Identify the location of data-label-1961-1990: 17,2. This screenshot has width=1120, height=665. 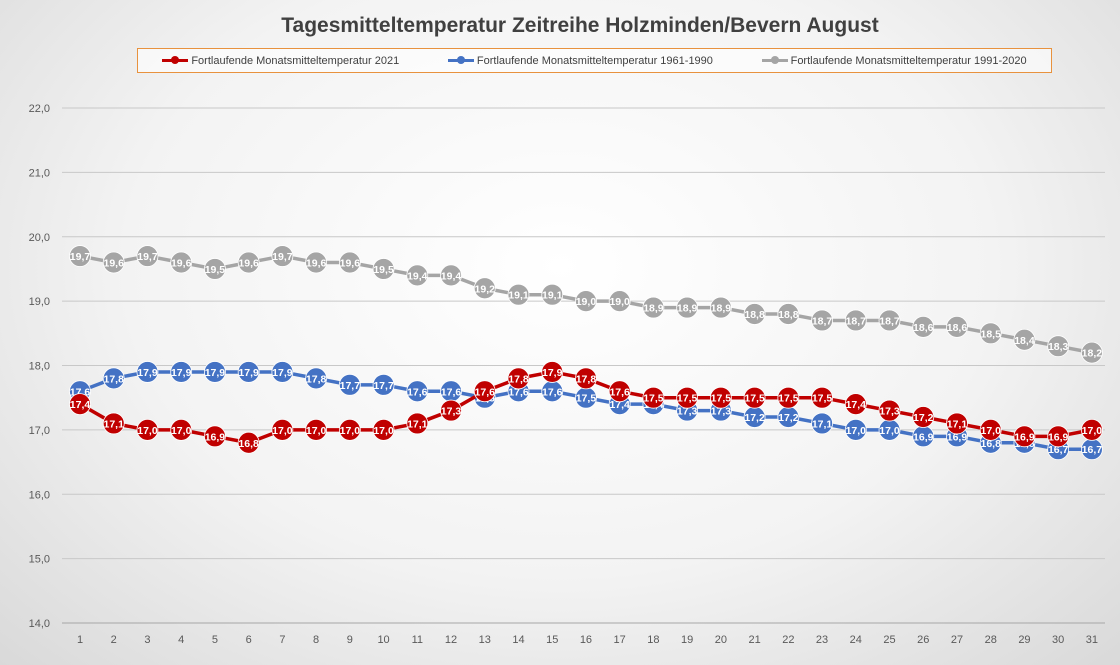
(754, 418).